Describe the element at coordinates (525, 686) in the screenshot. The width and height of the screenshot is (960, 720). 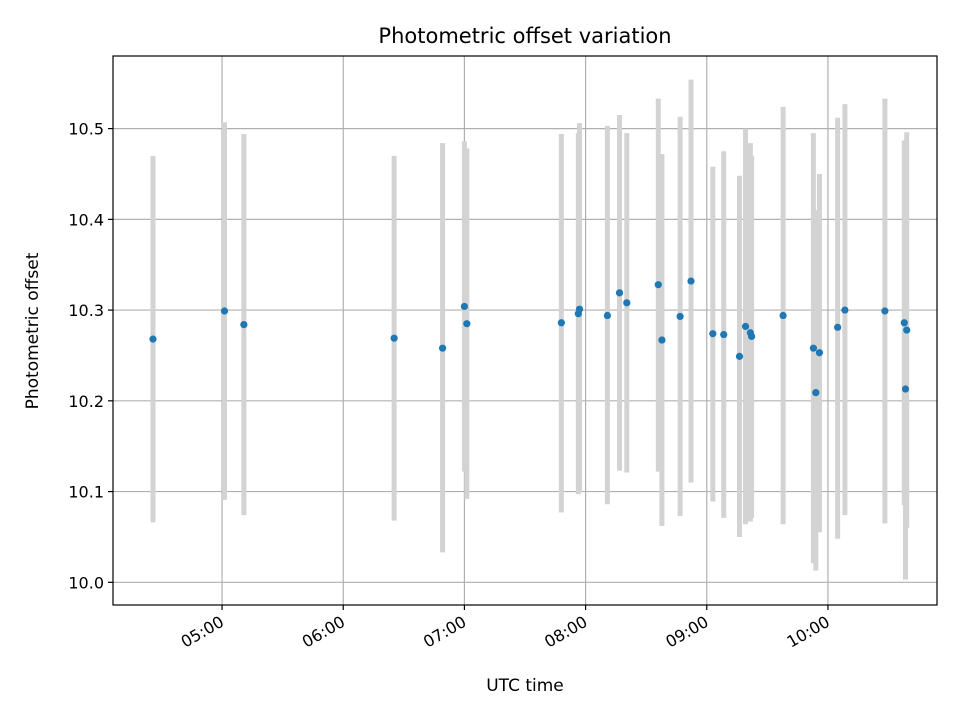
I see `x-axis-label: UTC time` at that location.